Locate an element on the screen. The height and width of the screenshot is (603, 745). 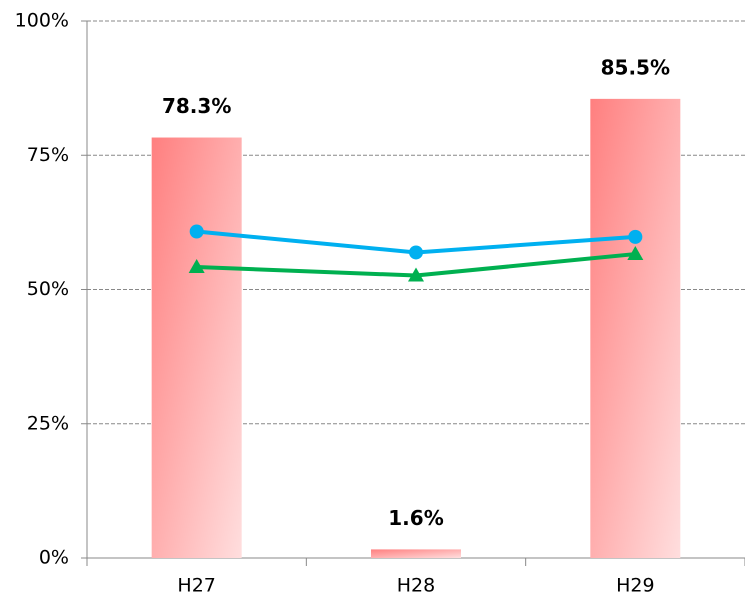
x-tick-label: H28 is located at coordinates (416, 586).